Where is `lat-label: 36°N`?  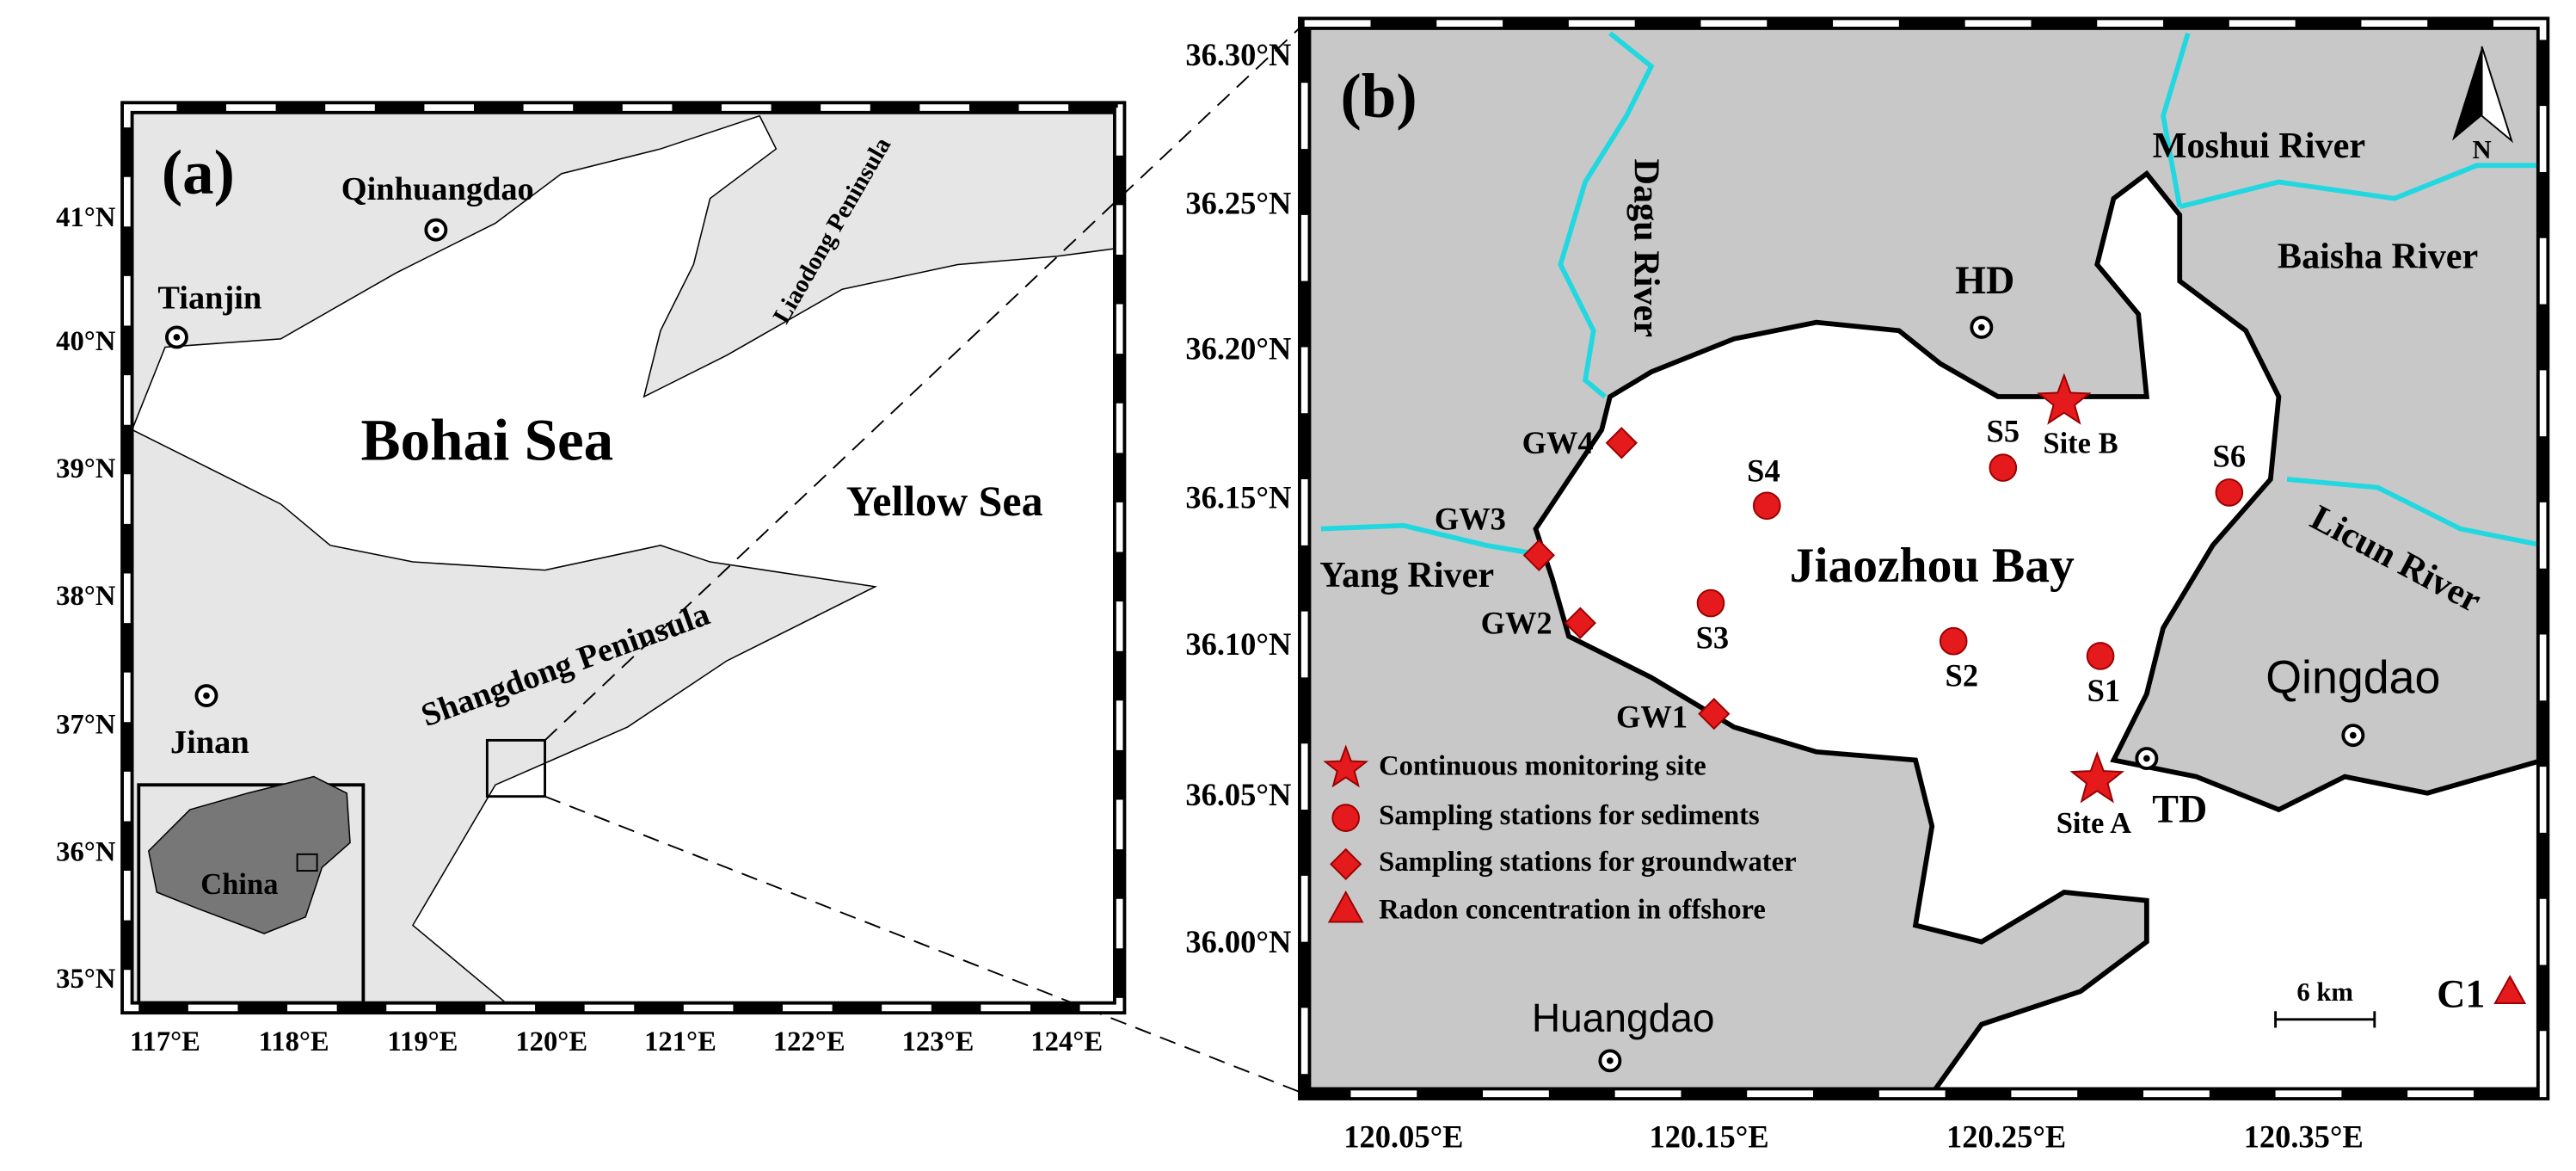 lat-label: 36°N is located at coordinates (86, 851).